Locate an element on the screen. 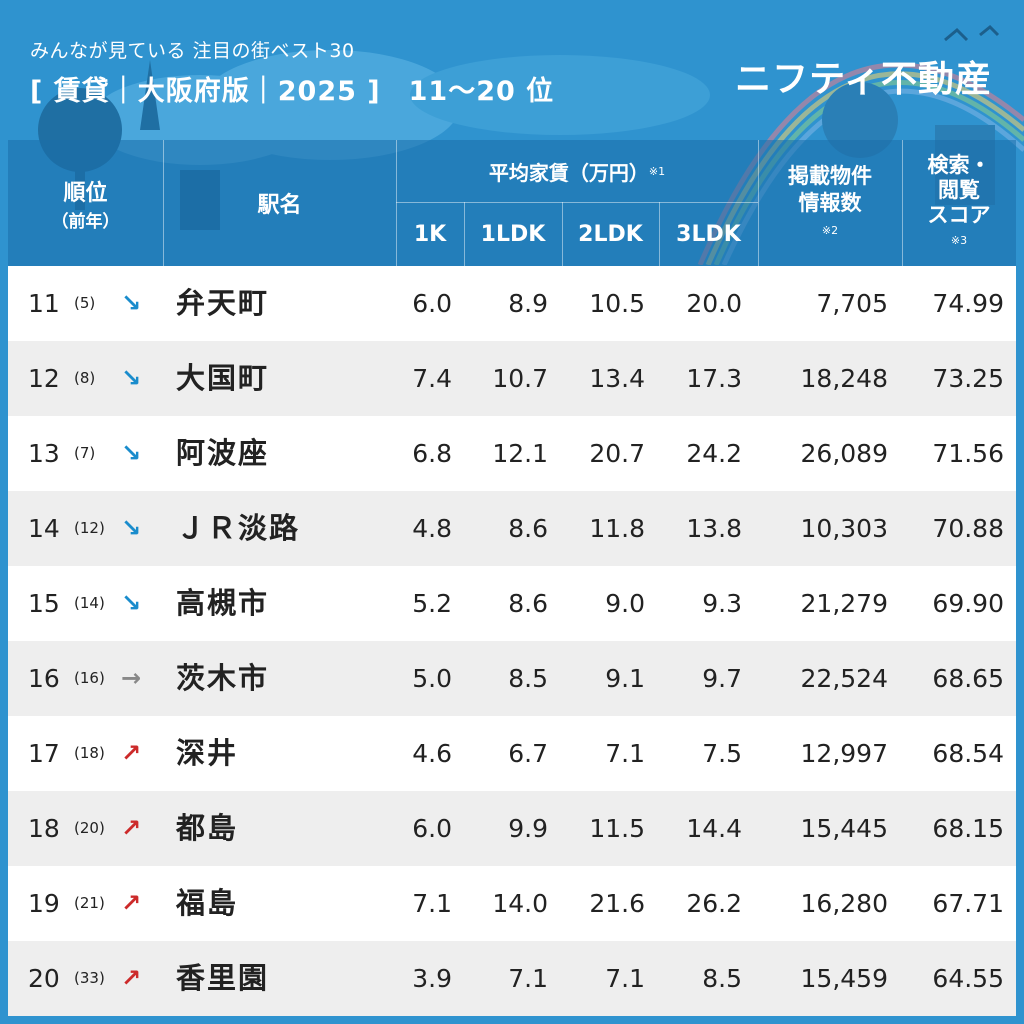  rank: 11 is located at coordinates (44, 303).